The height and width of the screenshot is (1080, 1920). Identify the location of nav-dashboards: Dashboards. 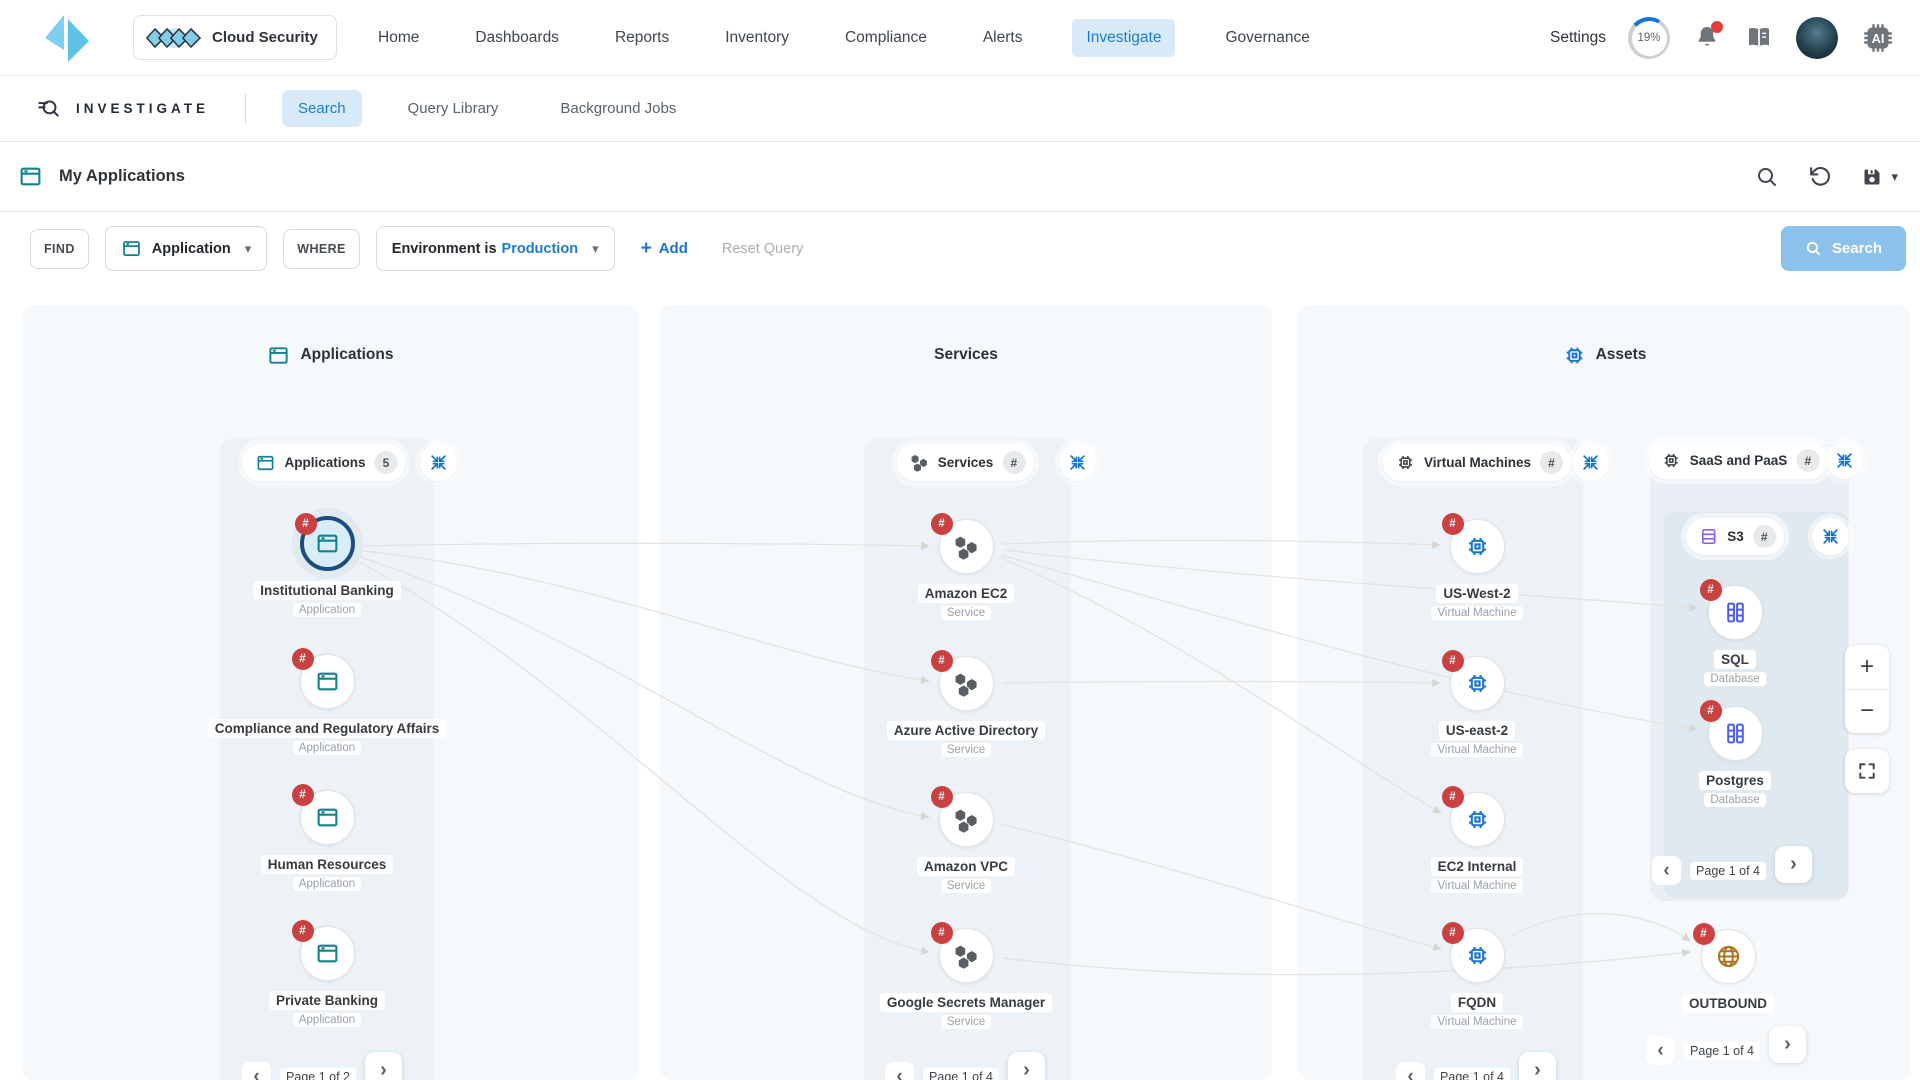
(517, 37).